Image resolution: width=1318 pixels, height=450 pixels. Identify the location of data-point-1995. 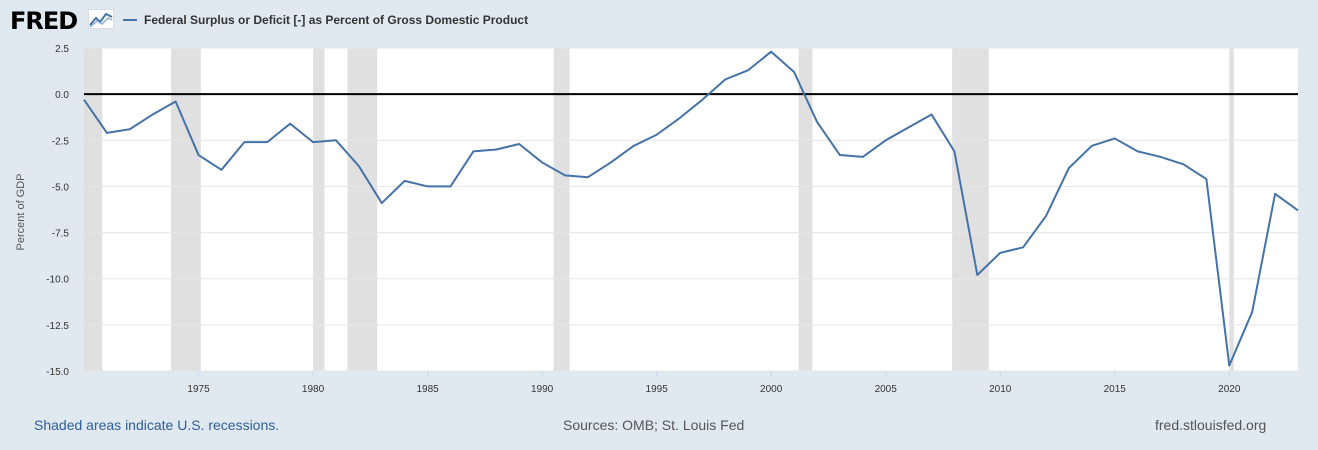
(657, 135).